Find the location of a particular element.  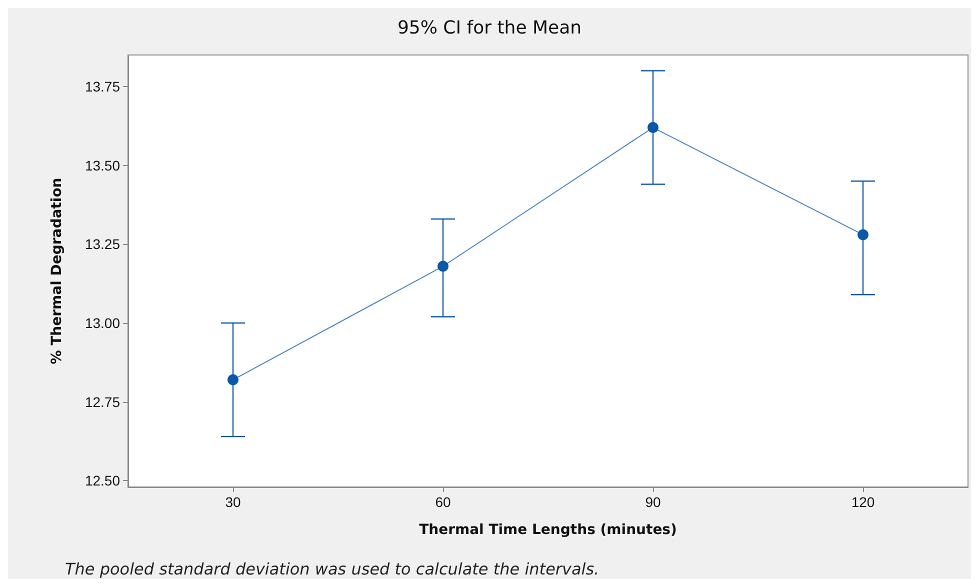

x-tick-label: 90 is located at coordinates (653, 502).